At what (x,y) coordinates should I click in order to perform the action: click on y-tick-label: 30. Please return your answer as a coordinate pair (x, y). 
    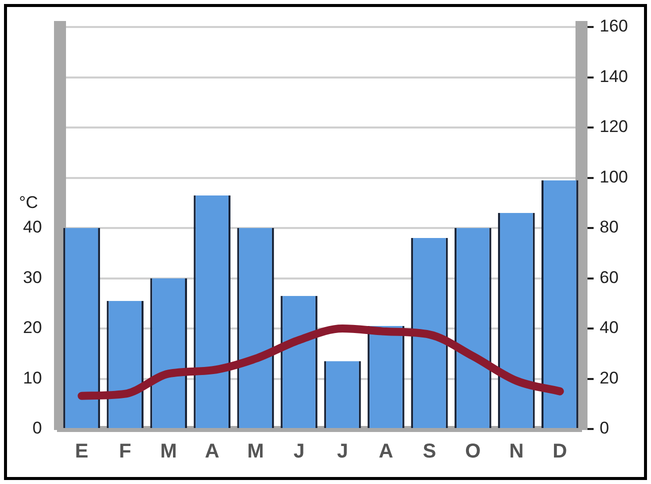
    Looking at the image, I should click on (32, 277).